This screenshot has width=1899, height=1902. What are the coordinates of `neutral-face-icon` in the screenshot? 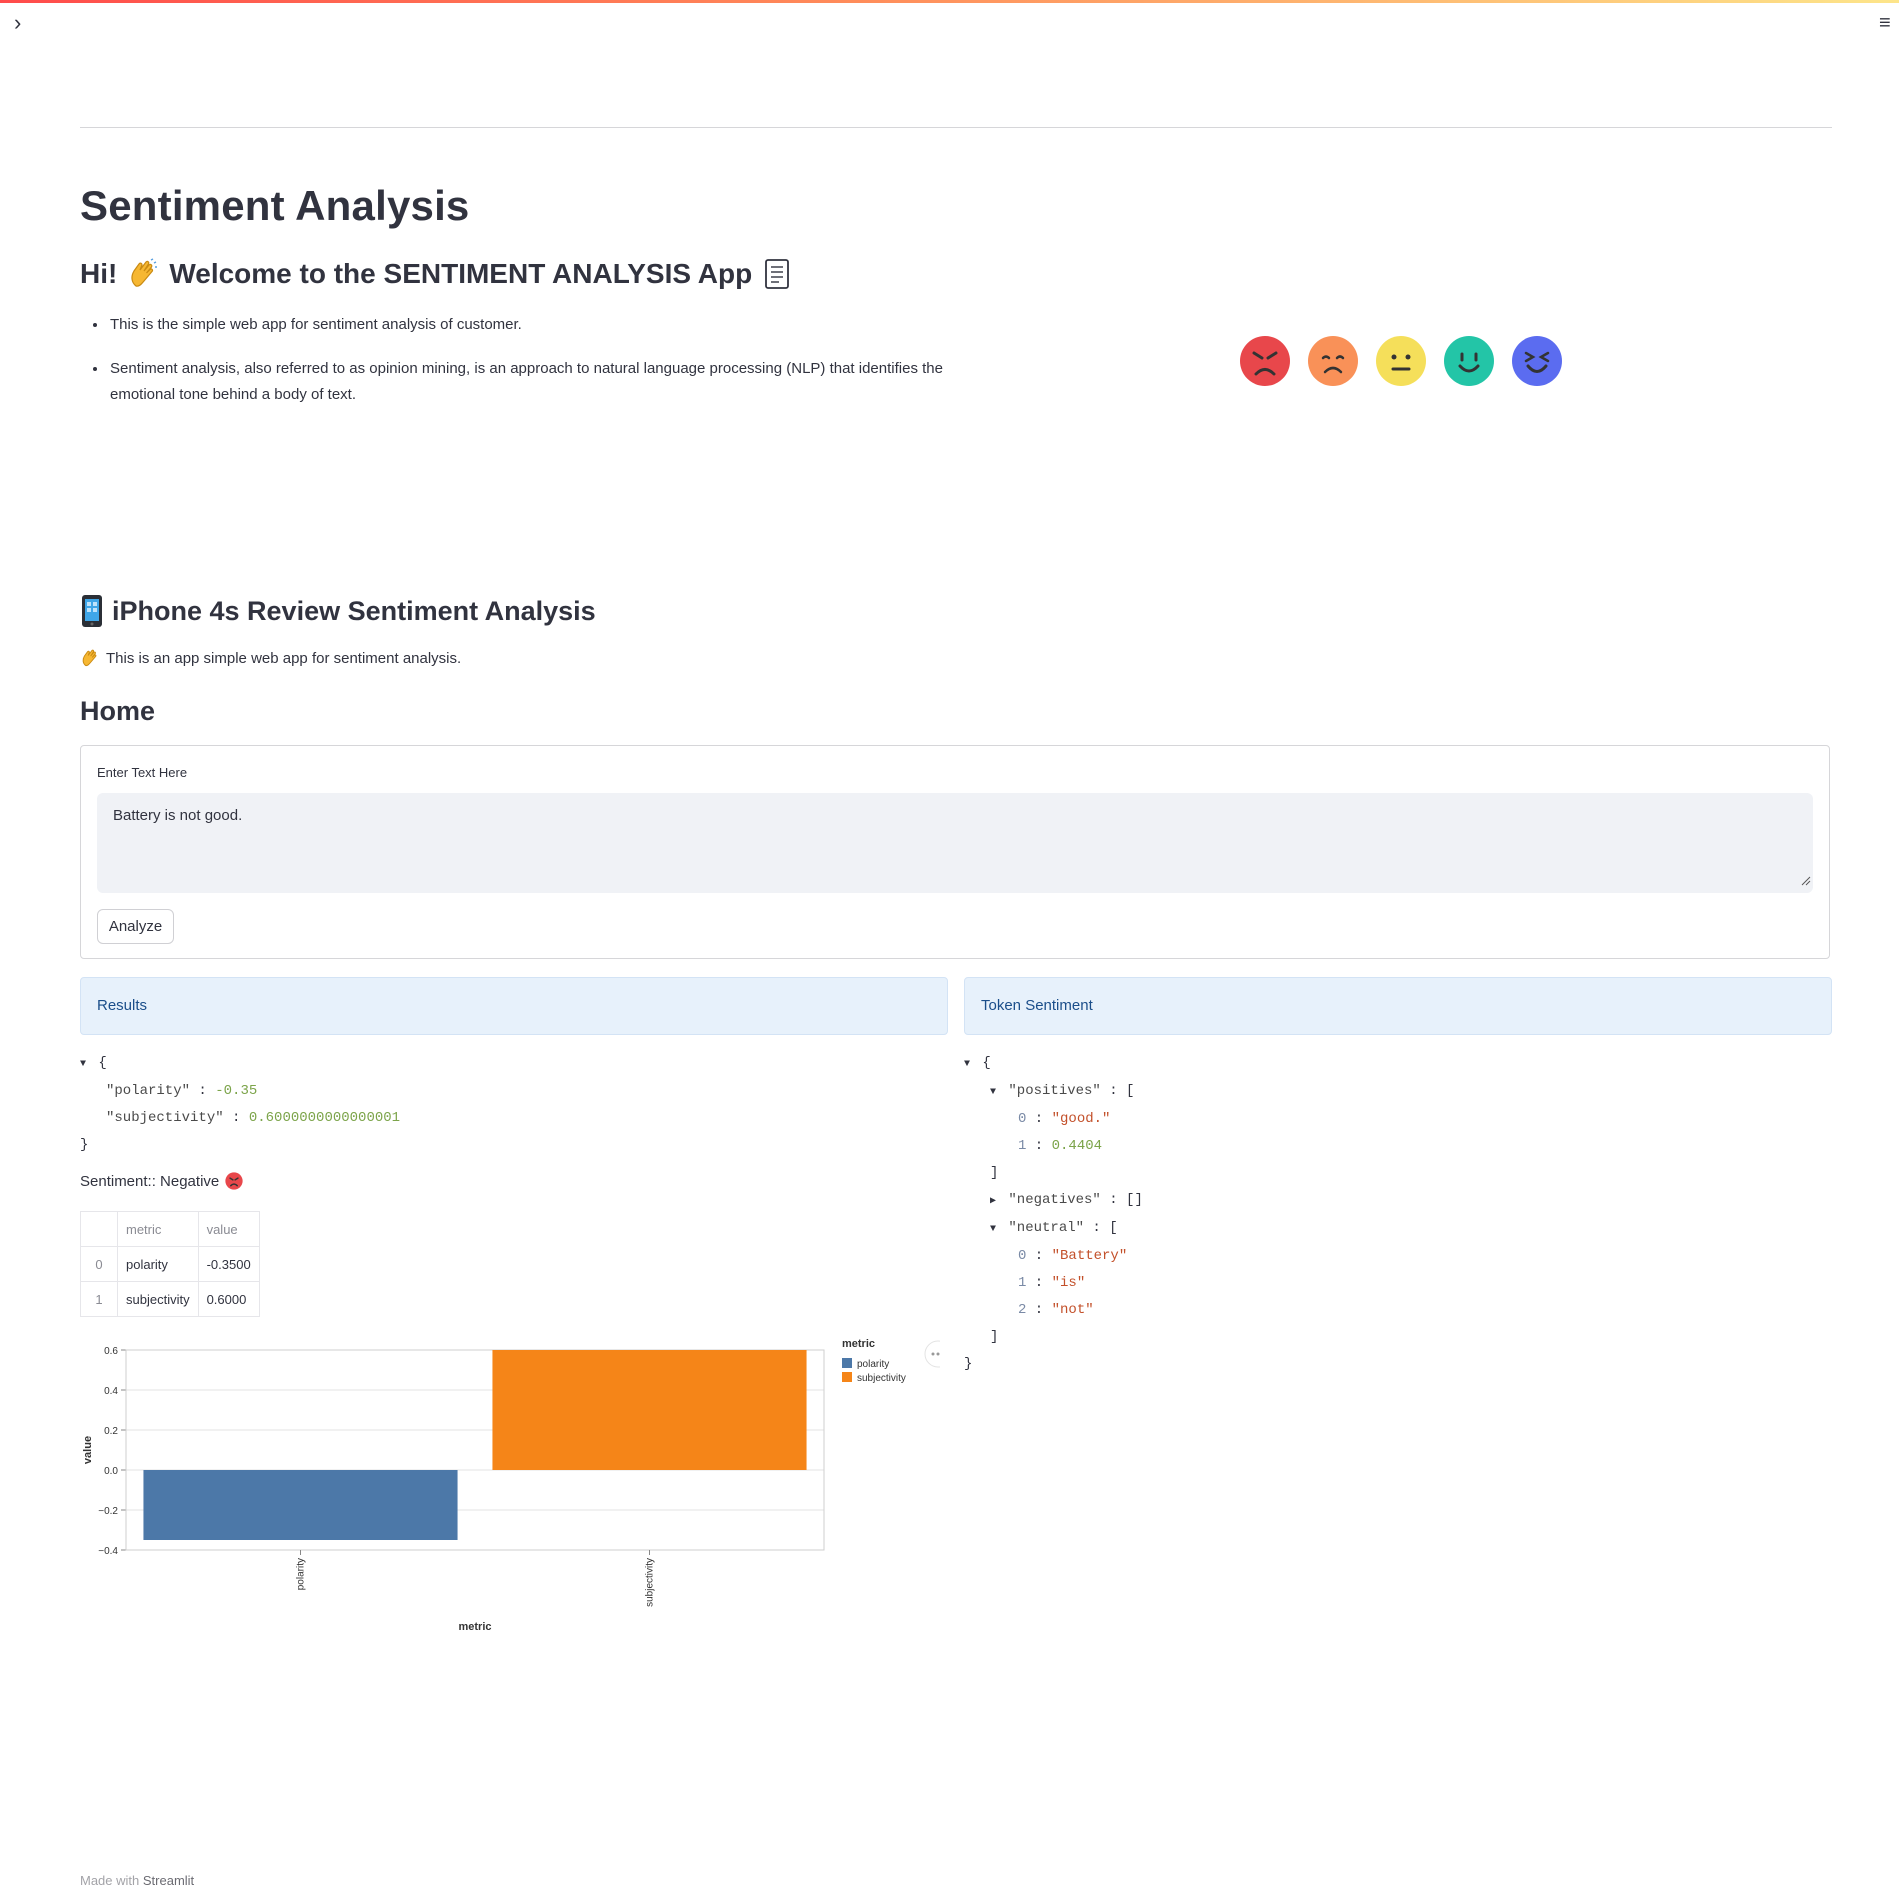 It's located at (1401, 361).